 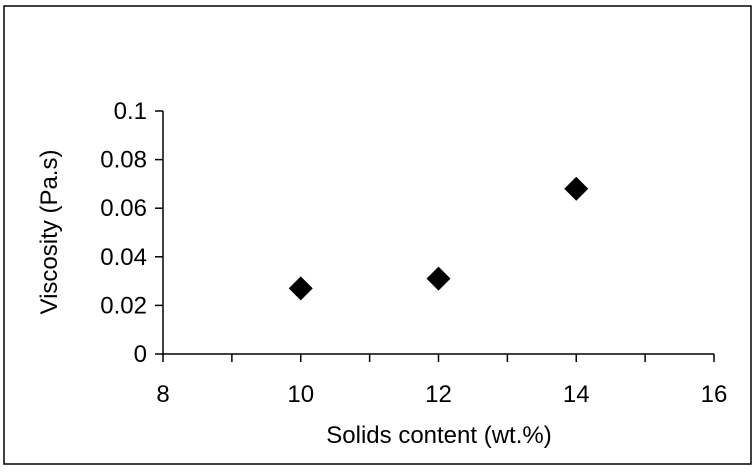 I want to click on x-tick-label: 8, so click(x=162, y=394).